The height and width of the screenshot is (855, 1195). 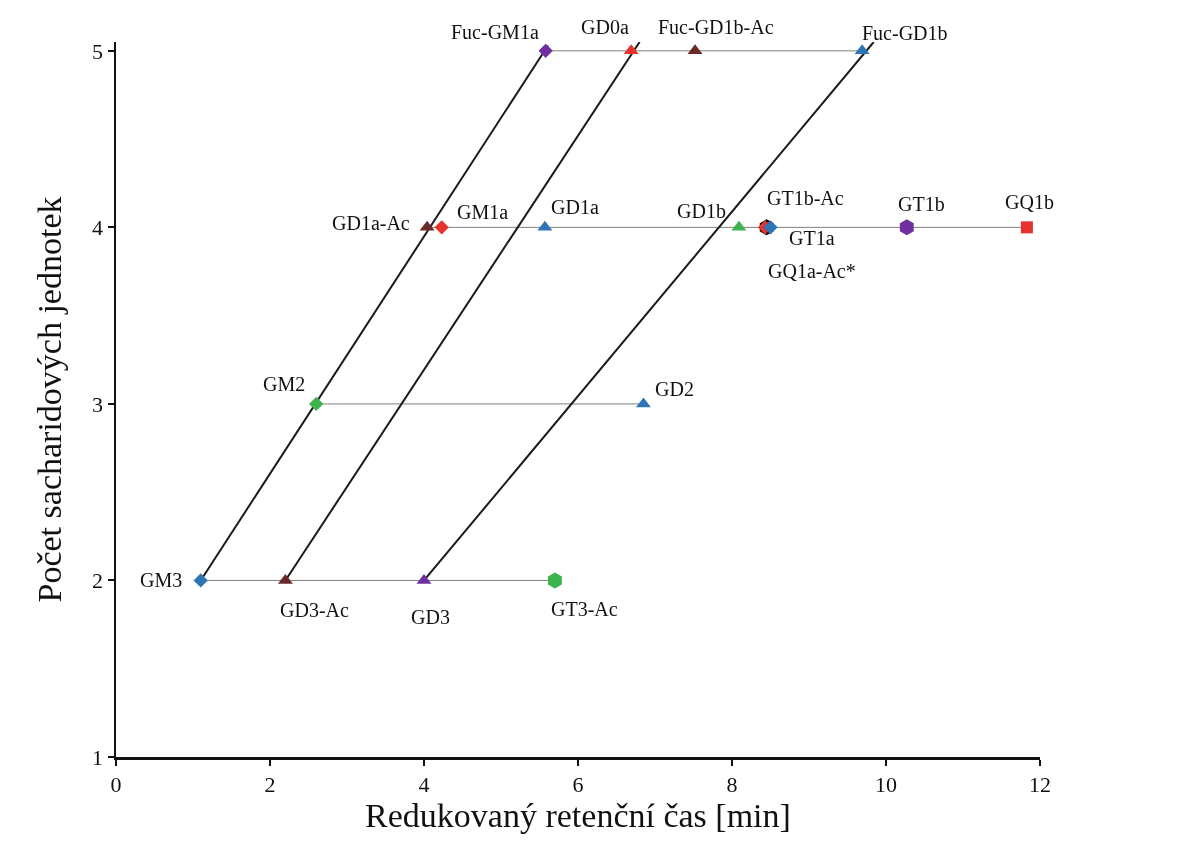 What do you see at coordinates (716, 27) in the screenshot?
I see `annotation: Fuc-GD1b-Ac` at bounding box center [716, 27].